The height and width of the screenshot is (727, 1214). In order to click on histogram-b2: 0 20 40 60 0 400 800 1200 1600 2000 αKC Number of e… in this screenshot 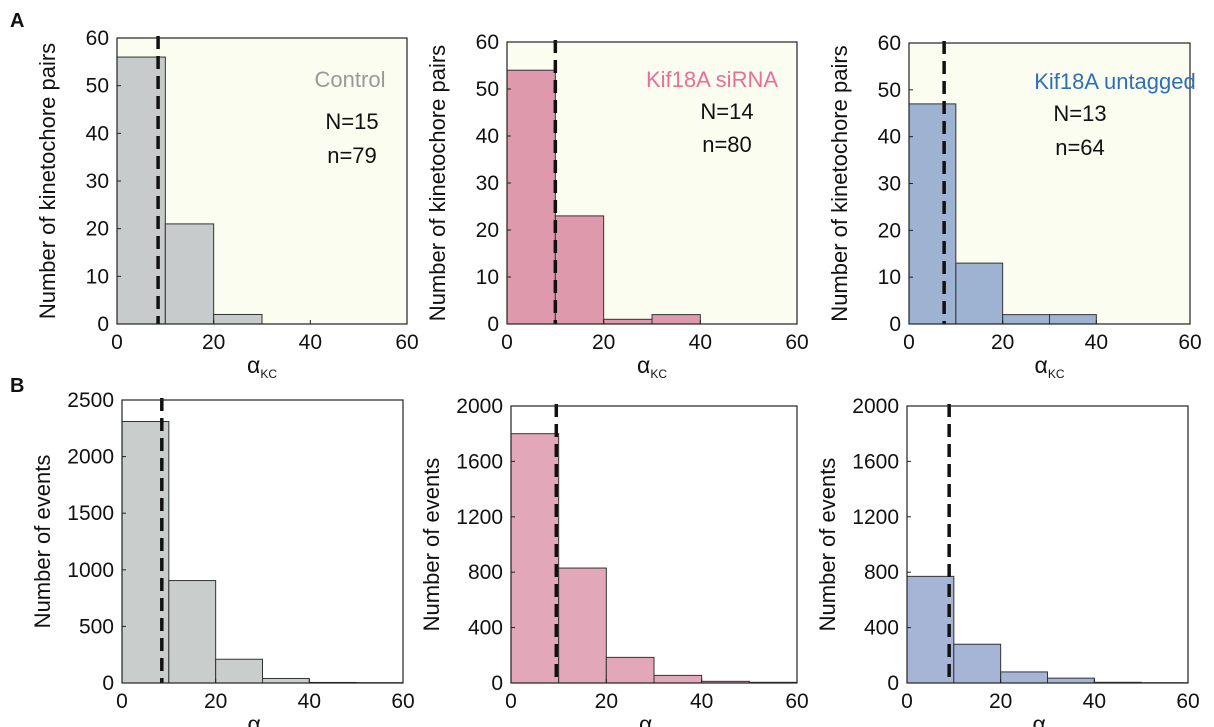, I will do `click(614, 561)`.